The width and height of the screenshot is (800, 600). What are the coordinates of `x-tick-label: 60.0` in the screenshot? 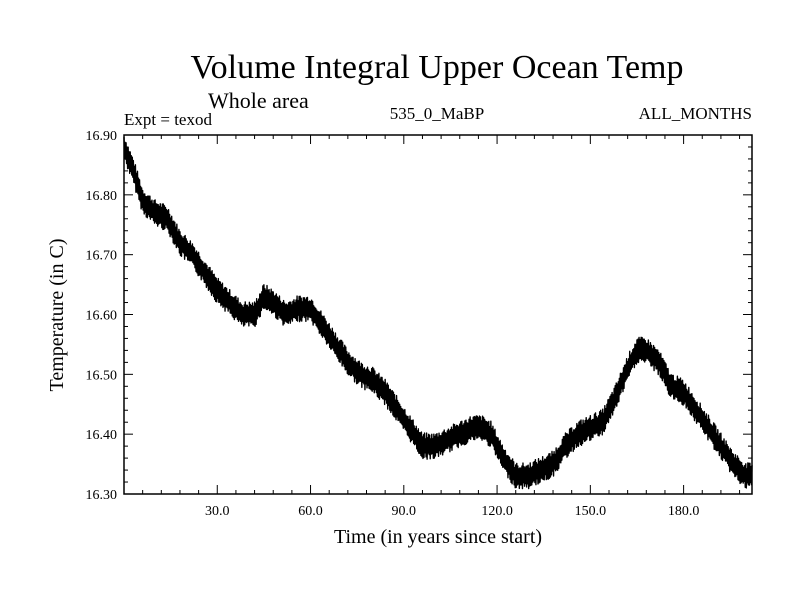 It's located at (310, 511).